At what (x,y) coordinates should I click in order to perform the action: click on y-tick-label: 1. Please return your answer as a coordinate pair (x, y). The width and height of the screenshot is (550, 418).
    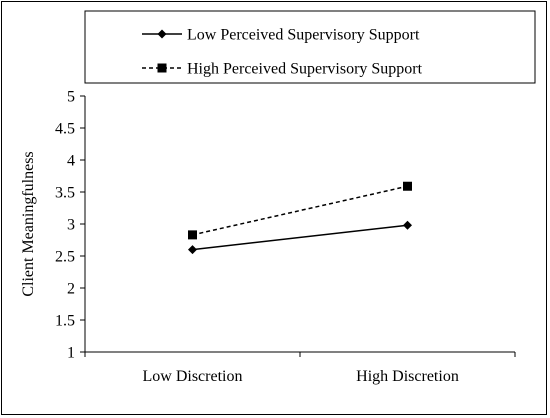
    Looking at the image, I should click on (71, 353).